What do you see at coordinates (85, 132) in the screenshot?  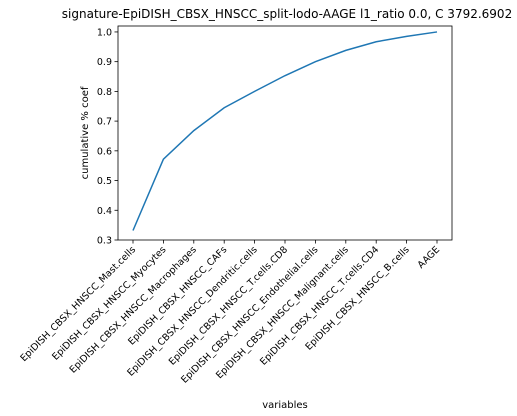 I see `y-axis-label: cumulative % coef` at bounding box center [85, 132].